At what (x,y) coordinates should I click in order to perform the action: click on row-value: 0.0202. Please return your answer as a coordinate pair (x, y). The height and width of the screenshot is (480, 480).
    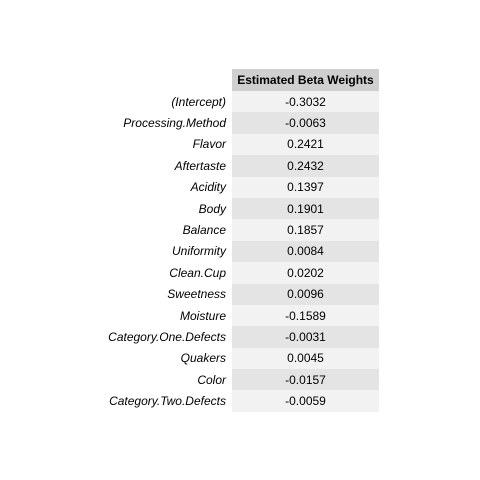
    Looking at the image, I should click on (305, 273).